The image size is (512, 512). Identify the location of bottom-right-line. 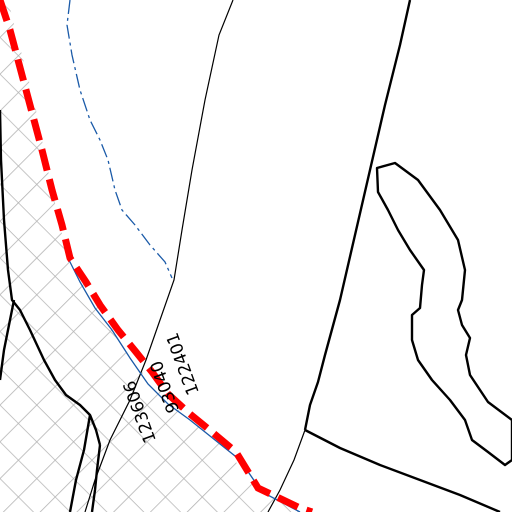
(402, 470).